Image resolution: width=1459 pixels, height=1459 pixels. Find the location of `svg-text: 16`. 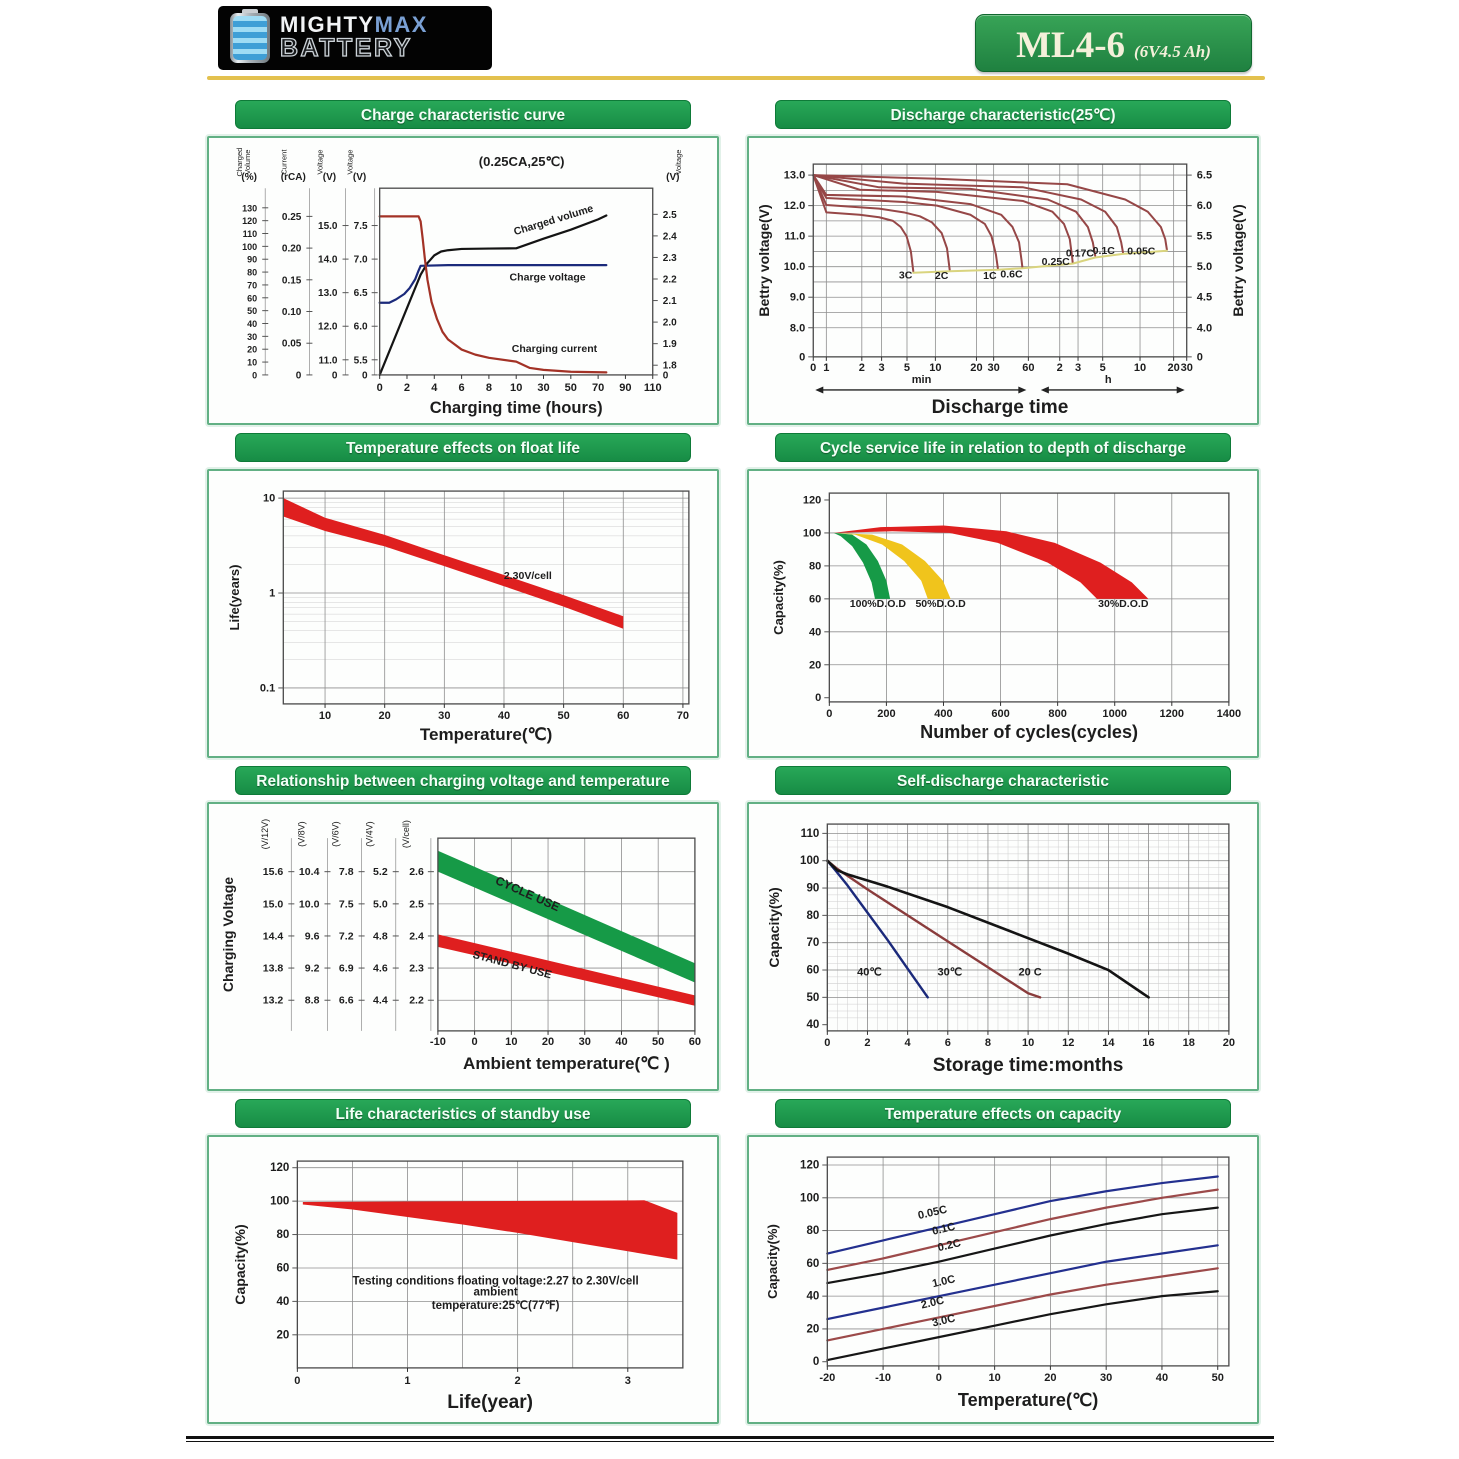

svg-text: 16 is located at coordinates (1148, 1043).